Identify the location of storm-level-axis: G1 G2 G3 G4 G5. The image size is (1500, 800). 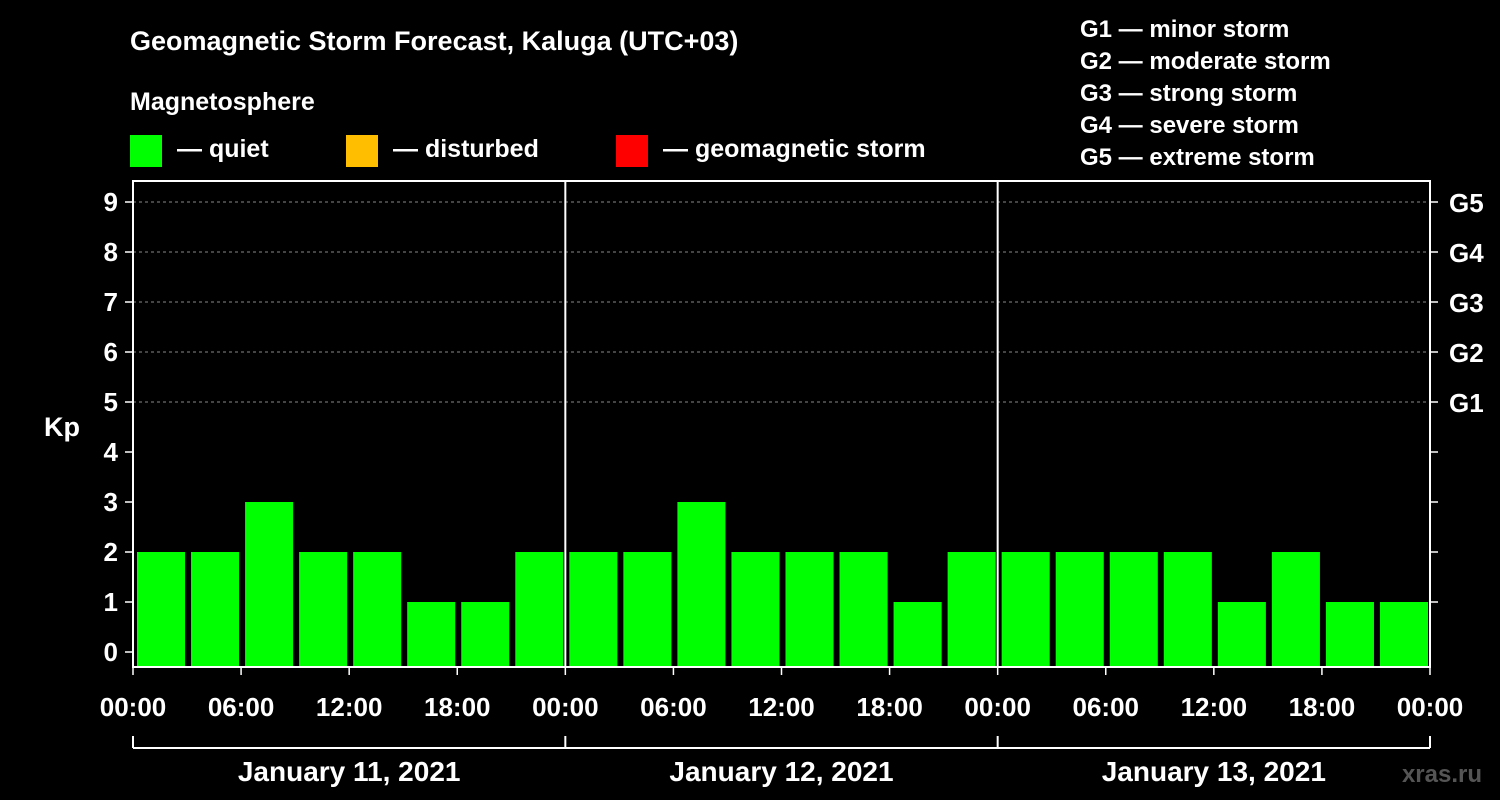
(1457, 395).